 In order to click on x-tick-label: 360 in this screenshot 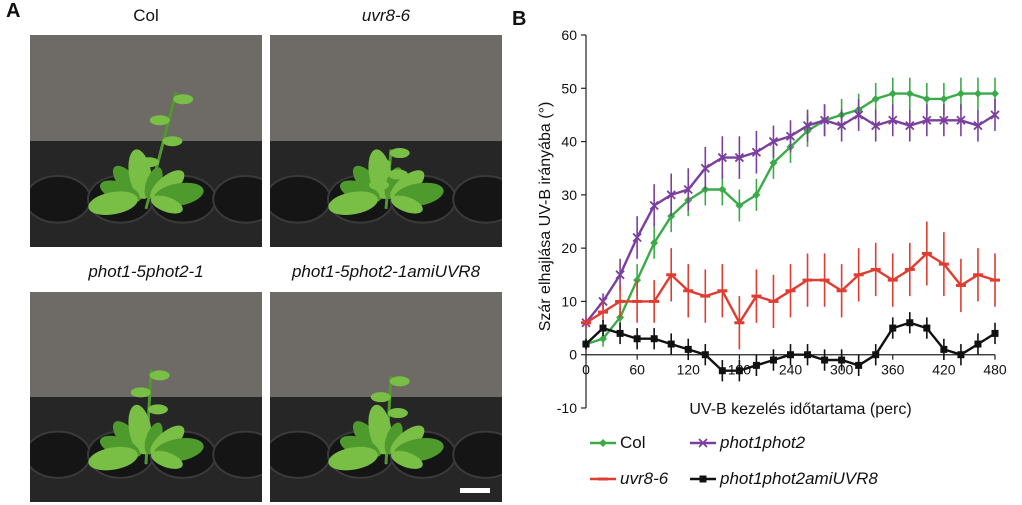, I will do `click(893, 370)`.